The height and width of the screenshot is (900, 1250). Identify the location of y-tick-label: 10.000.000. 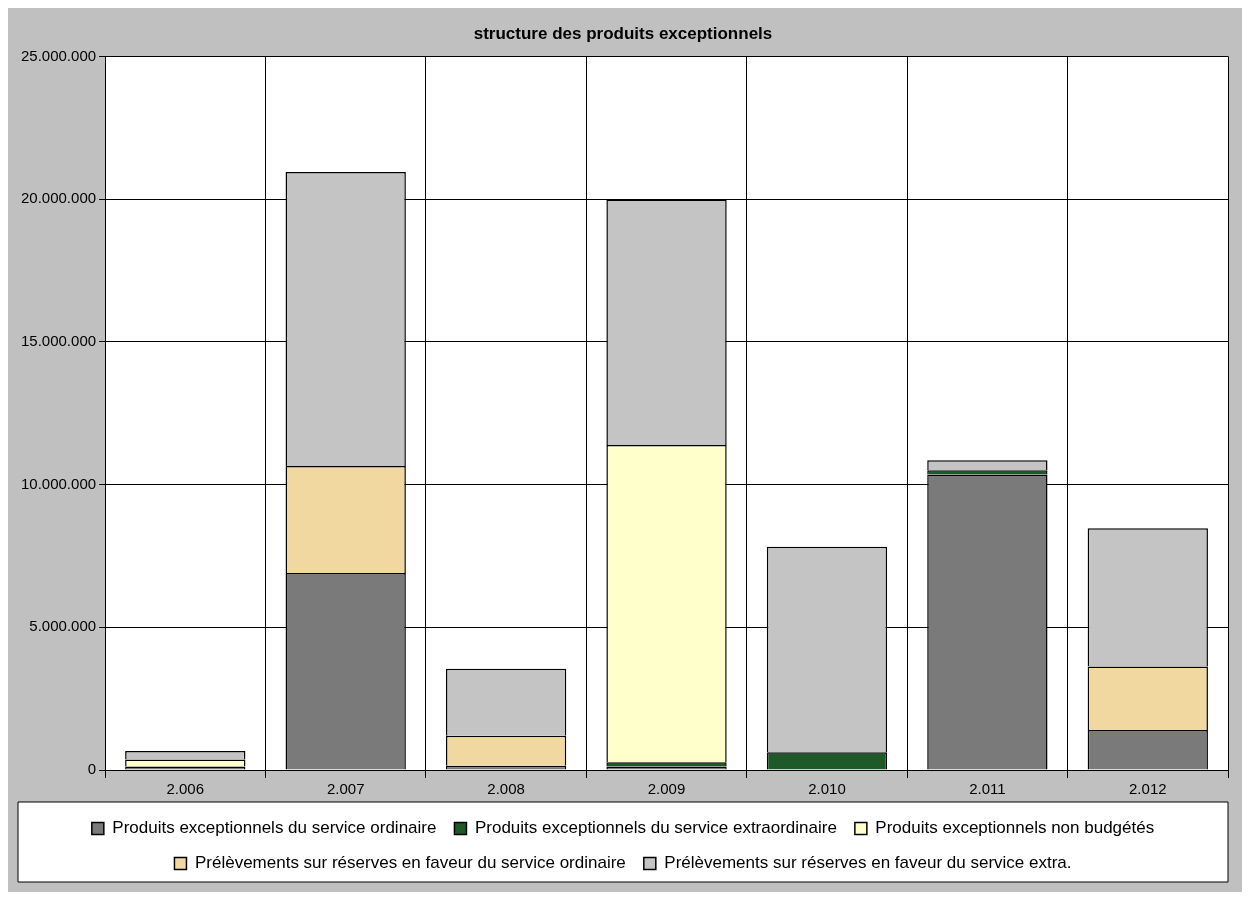
(59, 483).